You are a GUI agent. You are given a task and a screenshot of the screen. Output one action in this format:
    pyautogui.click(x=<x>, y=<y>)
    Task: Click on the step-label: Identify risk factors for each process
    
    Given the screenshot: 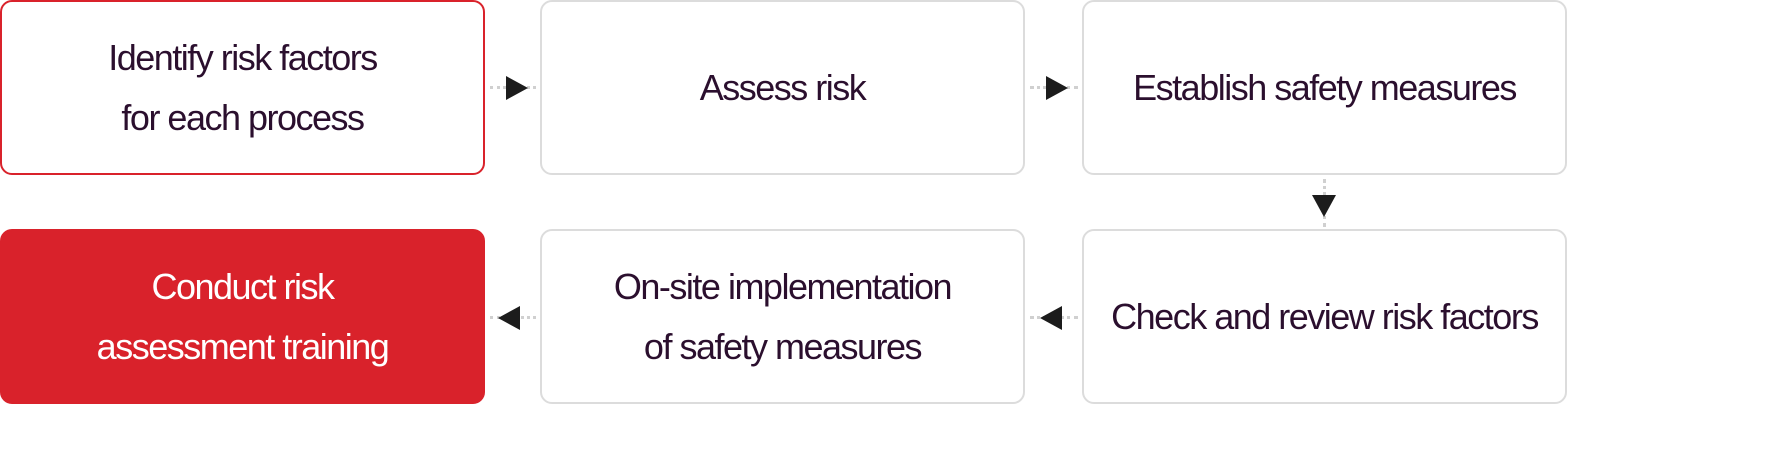 What is the action you would take?
    pyautogui.click(x=243, y=87)
    